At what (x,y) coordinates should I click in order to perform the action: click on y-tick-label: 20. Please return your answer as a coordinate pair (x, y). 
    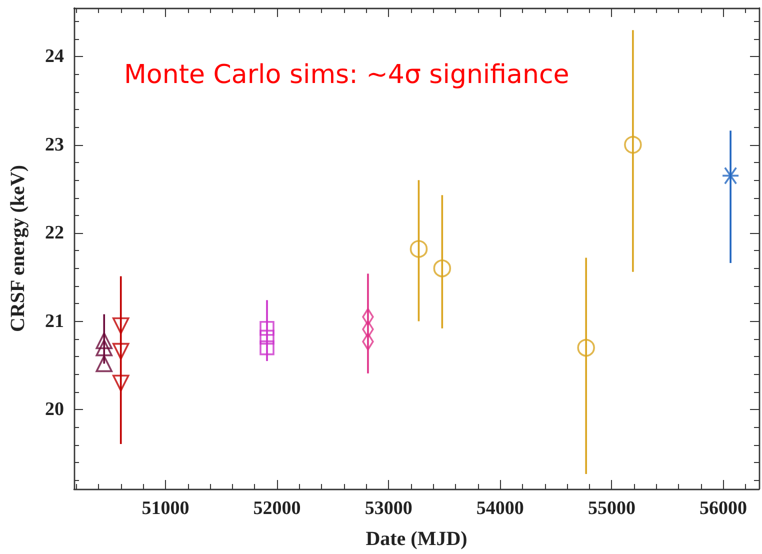
    Looking at the image, I should click on (54, 409).